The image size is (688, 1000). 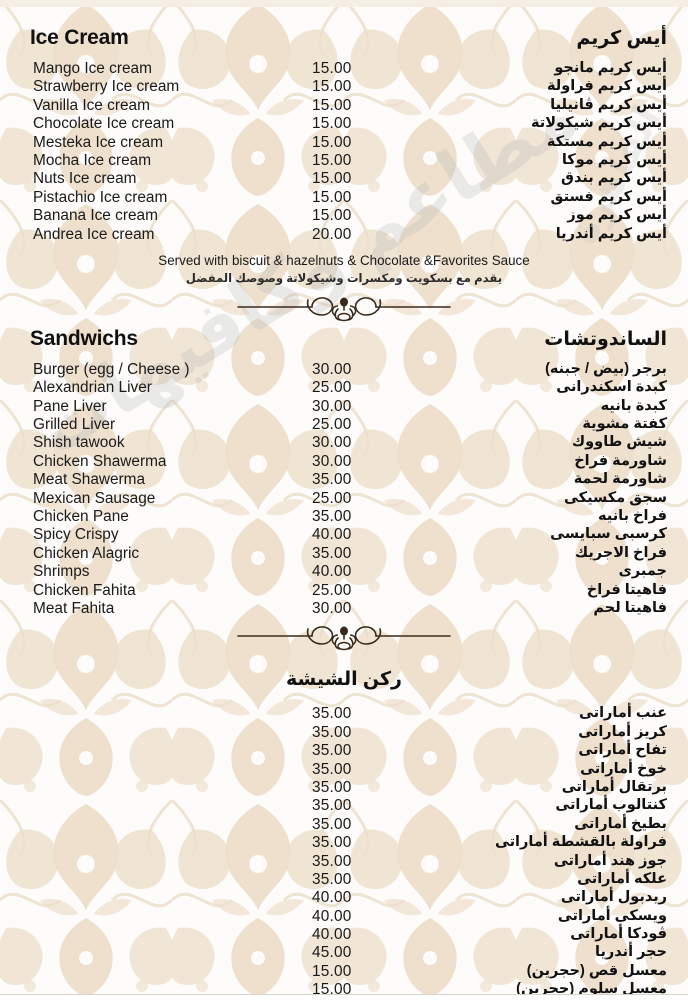 What do you see at coordinates (632, 516) in the screenshot?
I see `item-name-ar: فراخ بانيه` at bounding box center [632, 516].